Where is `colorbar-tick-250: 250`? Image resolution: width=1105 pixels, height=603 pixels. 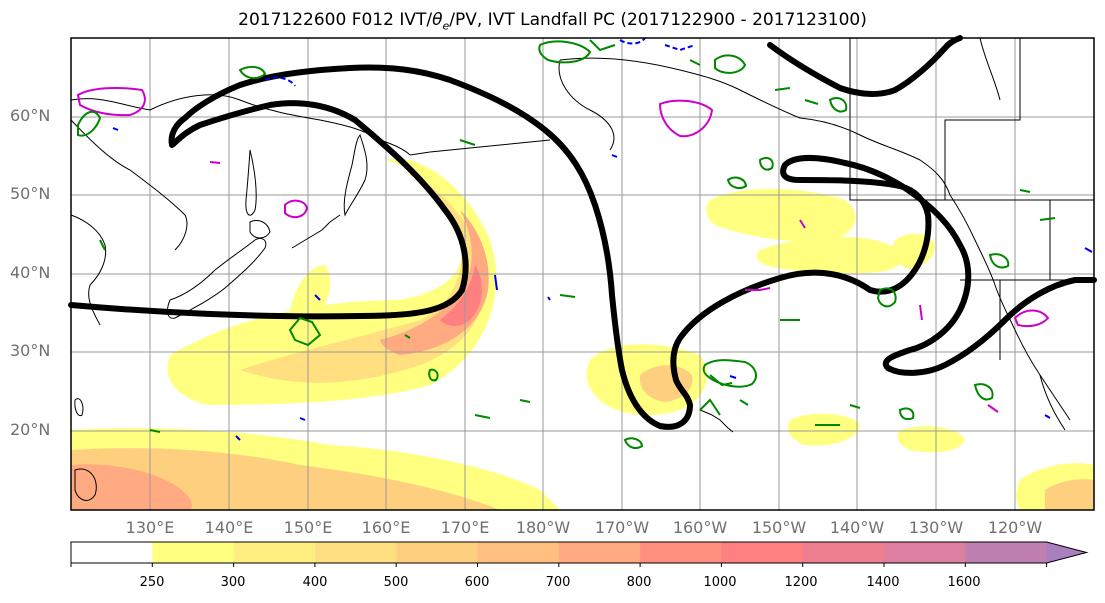
colorbar-tick-250: 250 is located at coordinates (152, 582).